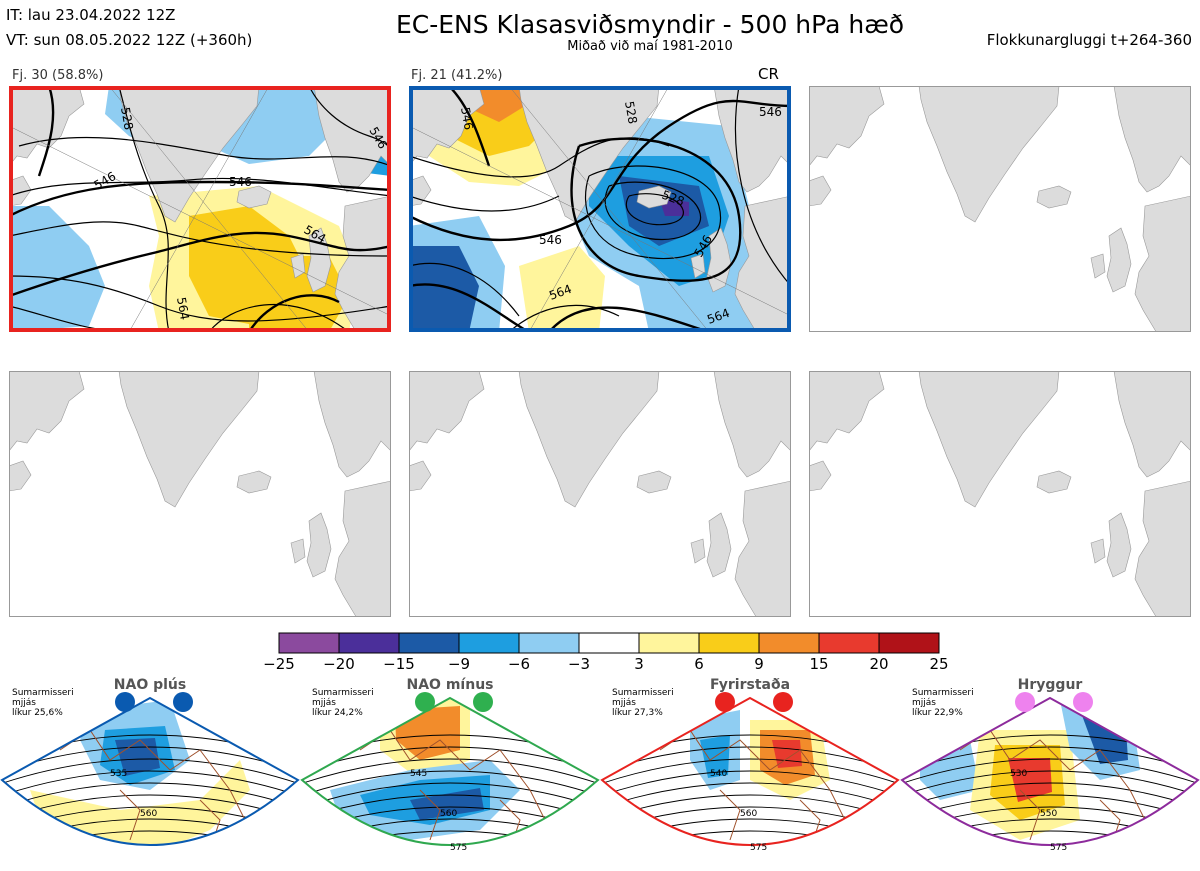  What do you see at coordinates (937, 713) in the screenshot?
I see `regime-season-line: líkur 22,9%` at bounding box center [937, 713].